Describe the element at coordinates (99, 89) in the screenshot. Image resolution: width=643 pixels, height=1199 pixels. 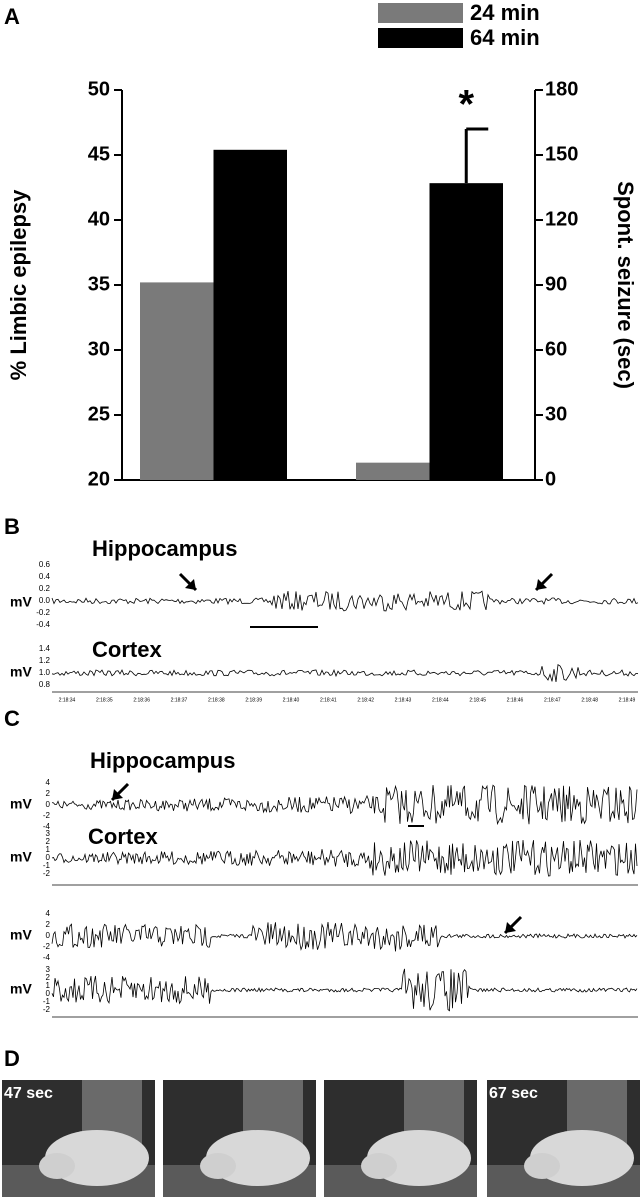
I see `y-tick-label: 50` at that location.